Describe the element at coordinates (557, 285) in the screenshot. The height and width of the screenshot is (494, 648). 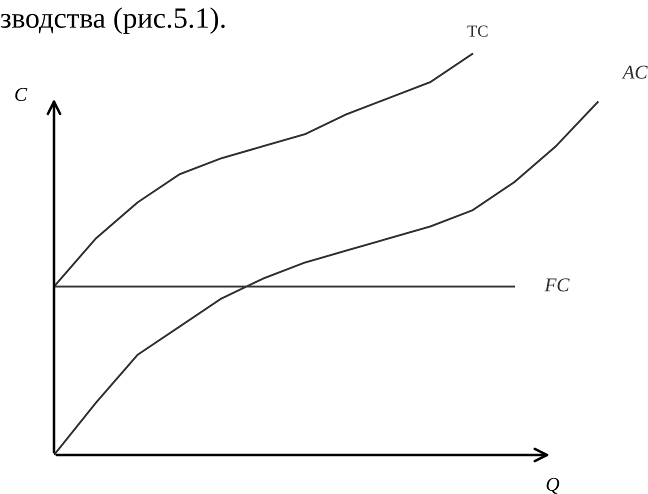
I see `series-label: FC` at that location.